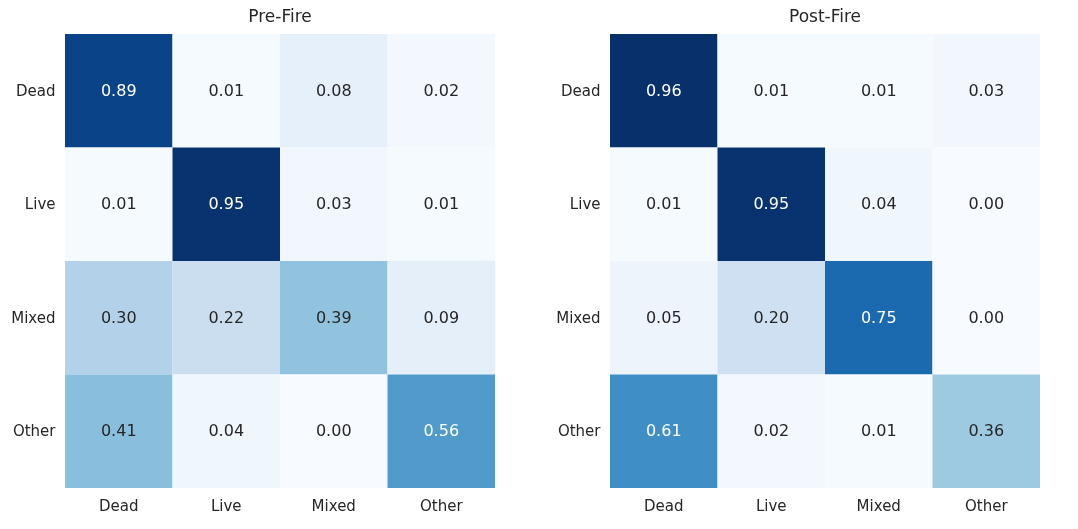  I want to click on data-label: 0.89, so click(118, 90).